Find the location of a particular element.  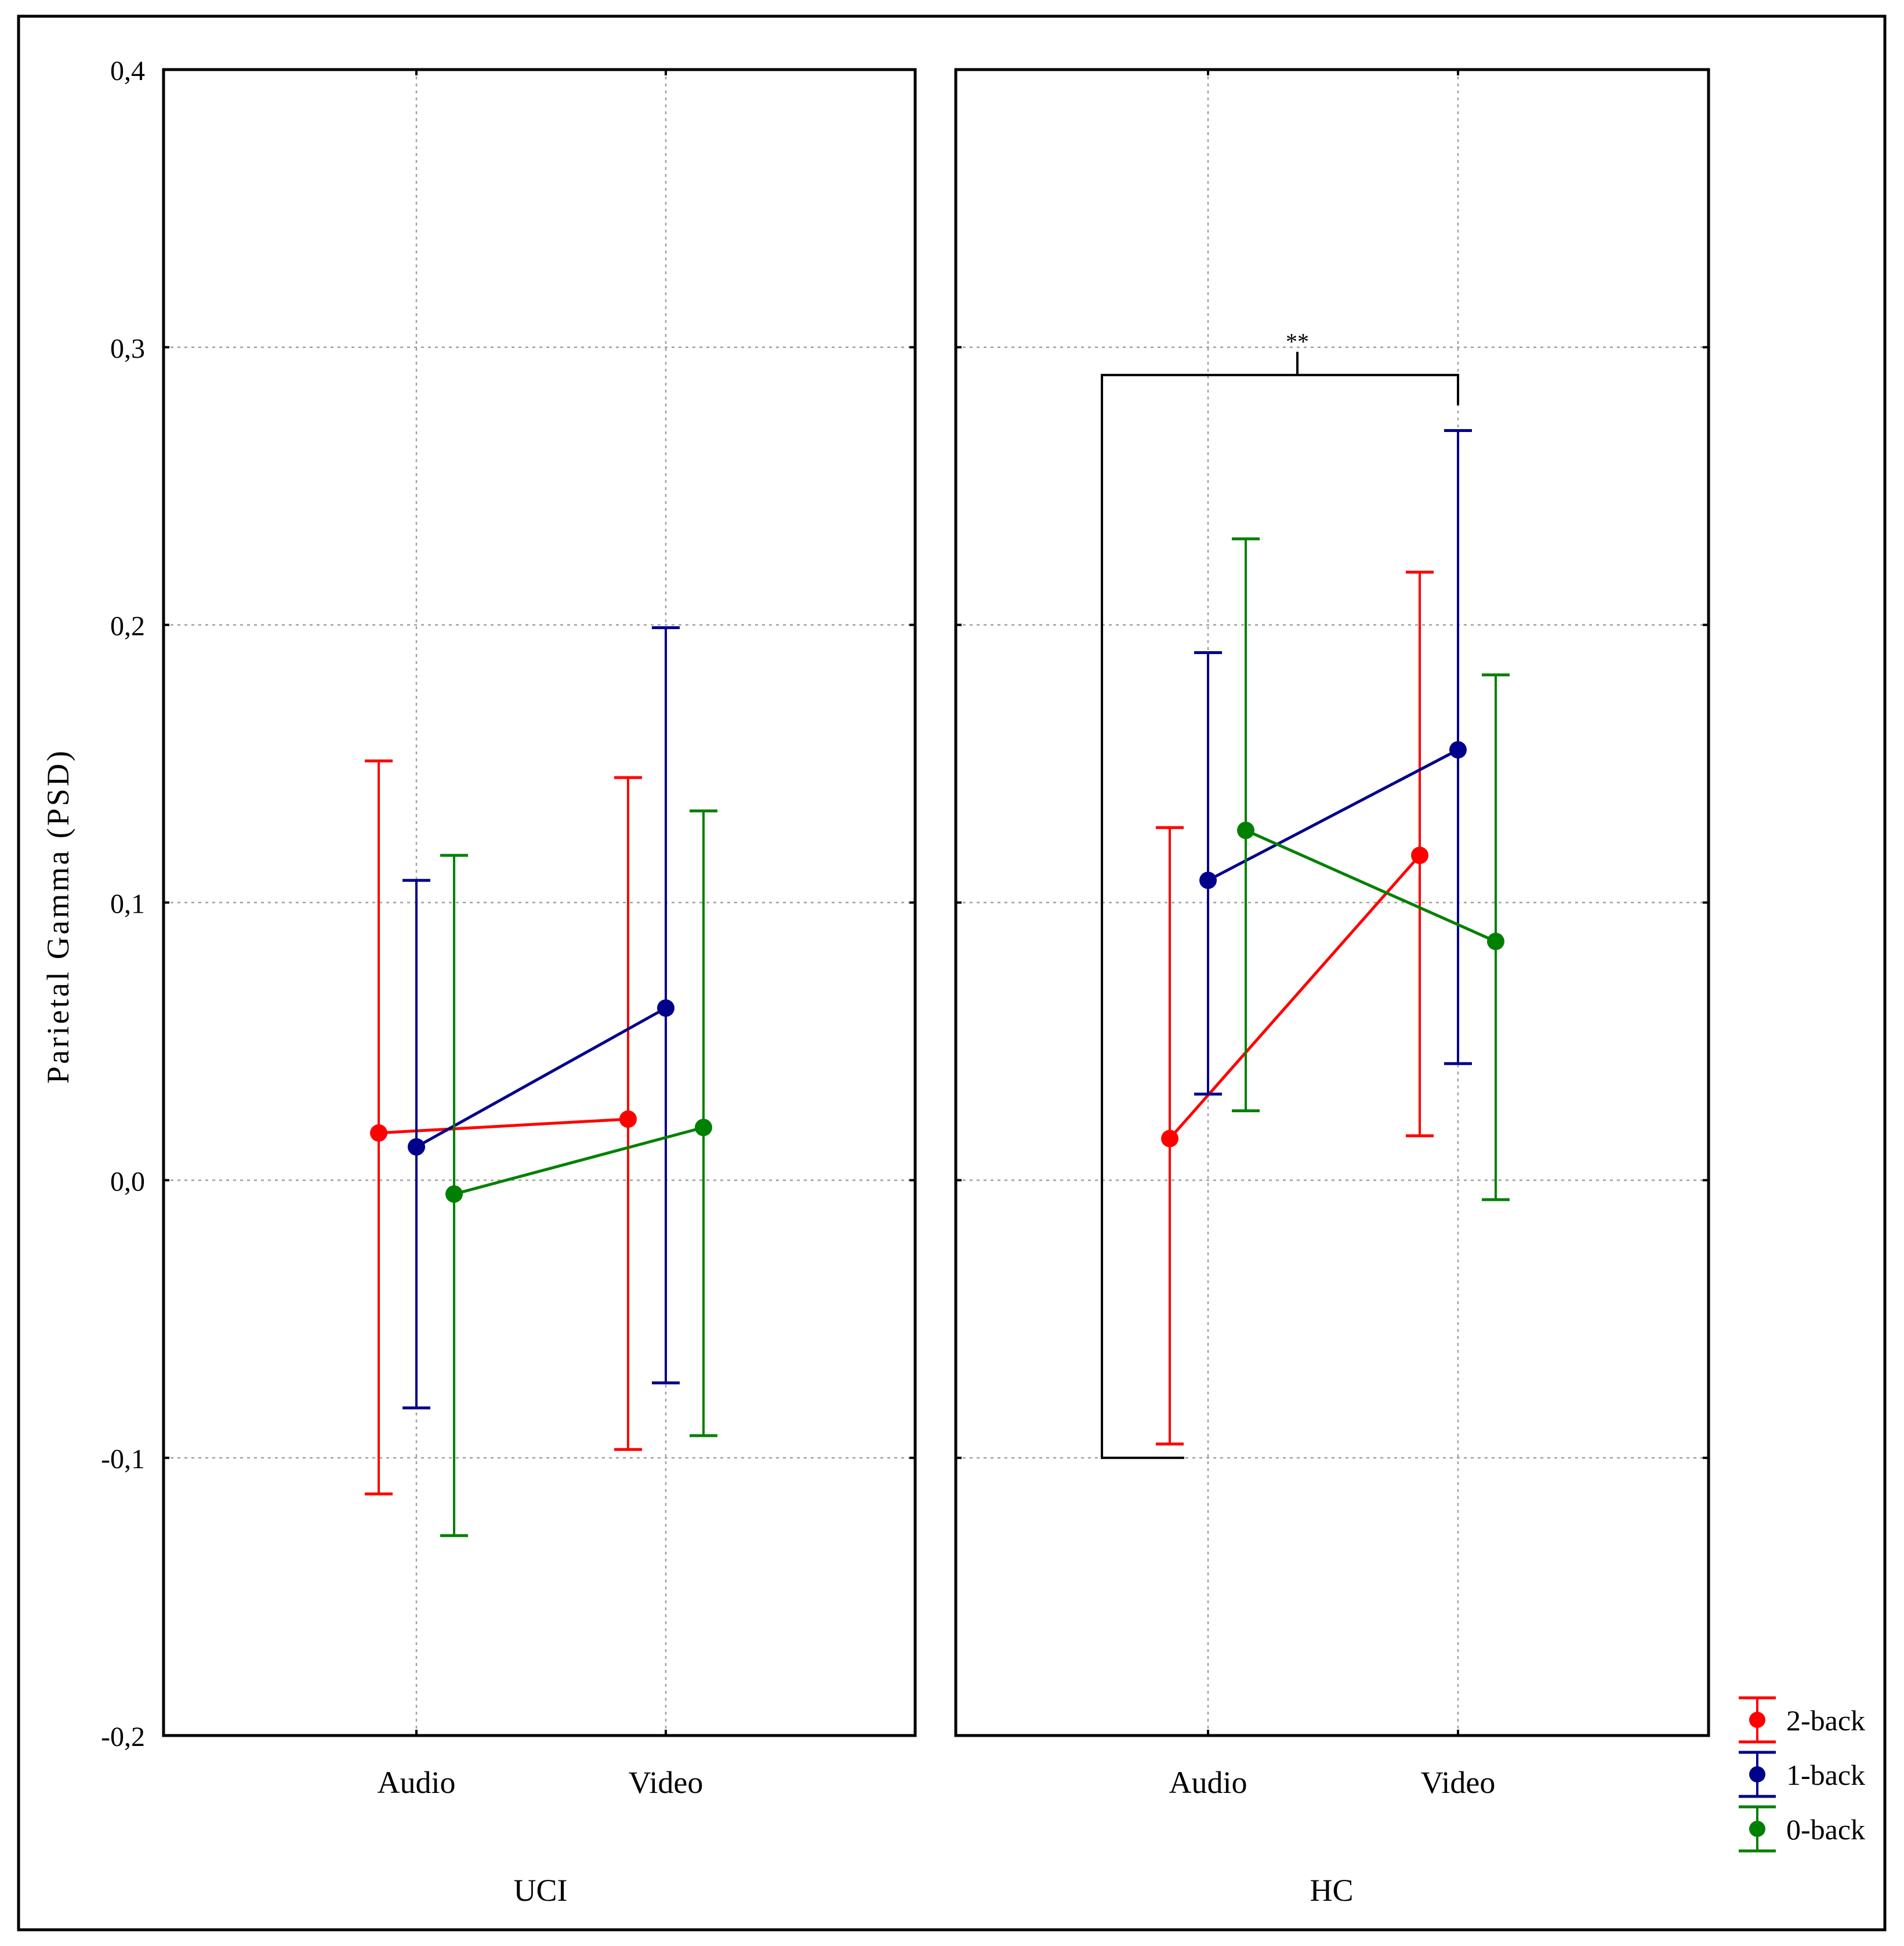

y-axis-label: Parietal Gamma (PSD) is located at coordinates (58, 917).